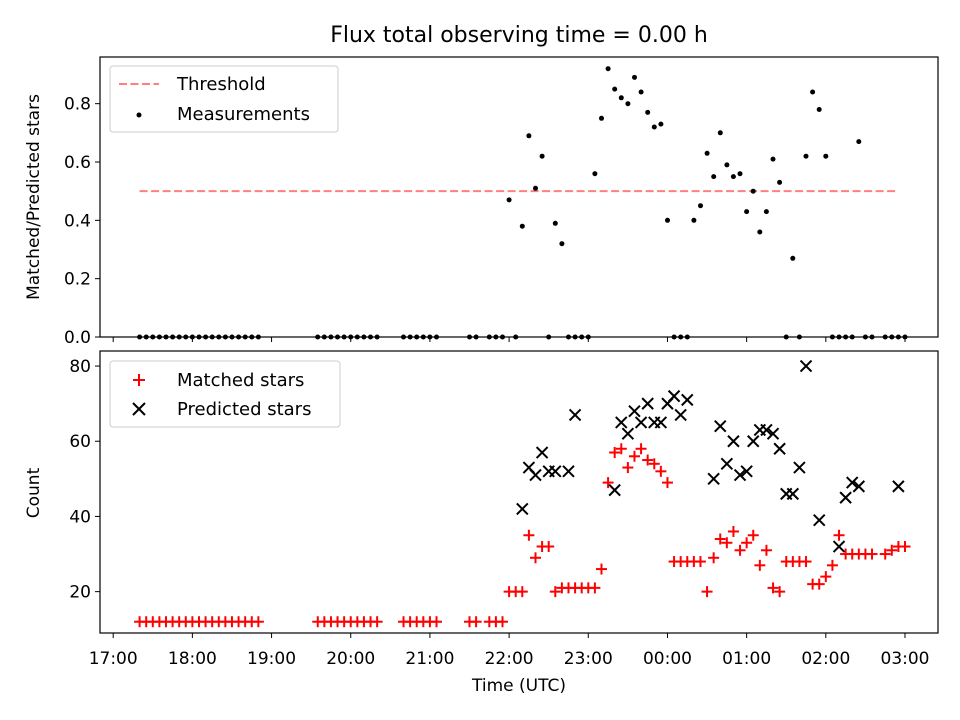  I want to click on bottom-y-axis: 20 40 60 80, so click(84, 480).